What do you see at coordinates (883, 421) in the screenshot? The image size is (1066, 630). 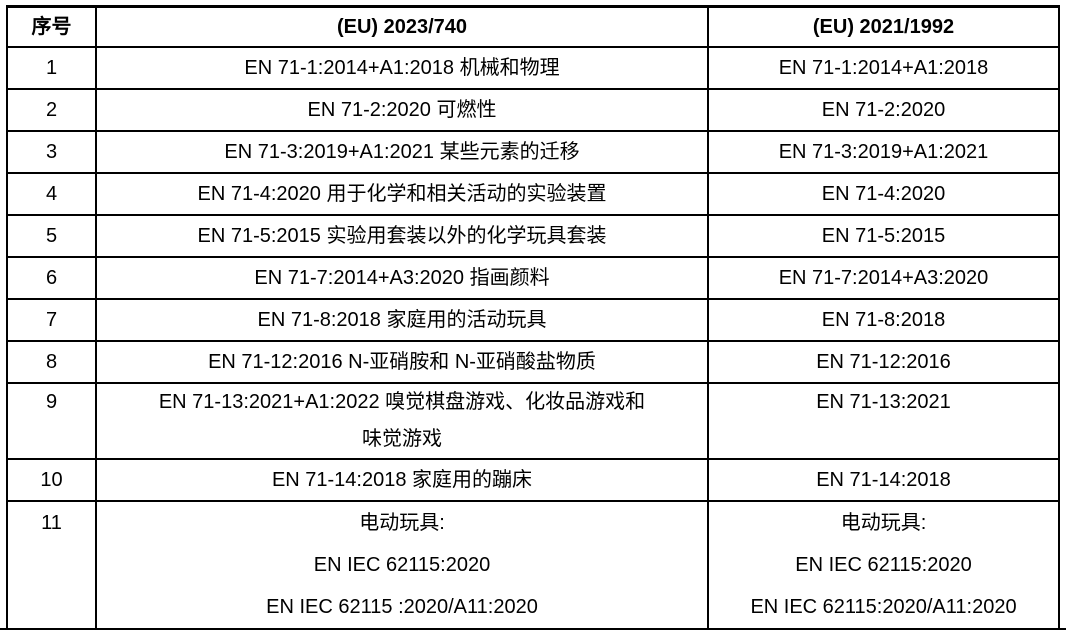 I see `eu2021-cell: EN 71-13:2021` at bounding box center [883, 421].